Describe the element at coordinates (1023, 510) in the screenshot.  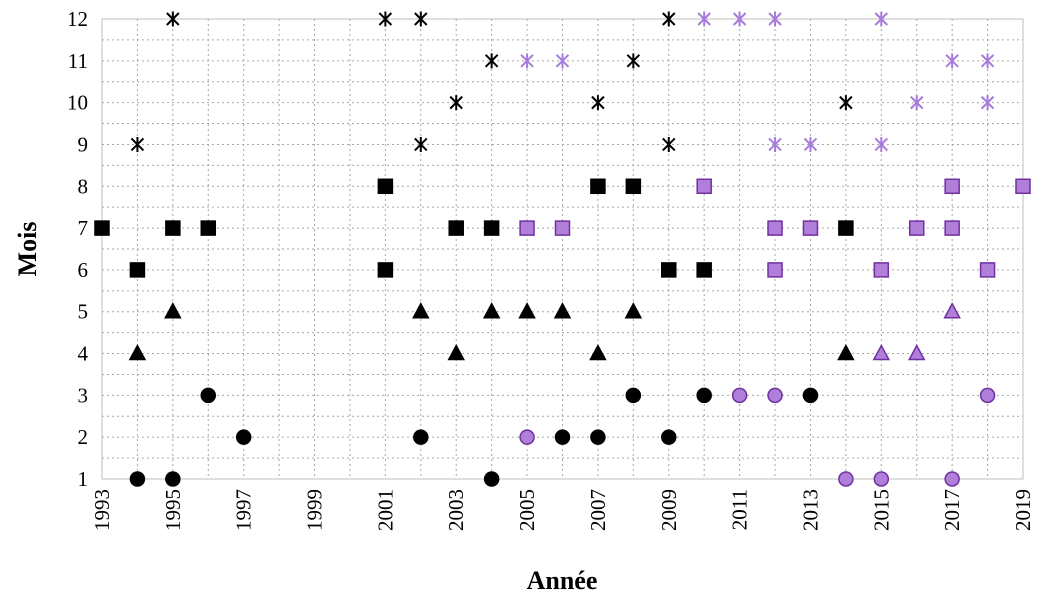
I see `x-tick-label: 2019` at that location.